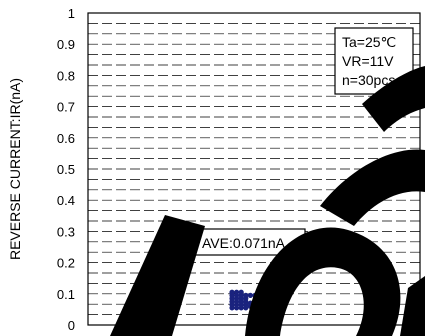 The width and height of the screenshot is (425, 336). What do you see at coordinates (66, 138) in the screenshot?
I see `y-tick-label: 0.6` at bounding box center [66, 138].